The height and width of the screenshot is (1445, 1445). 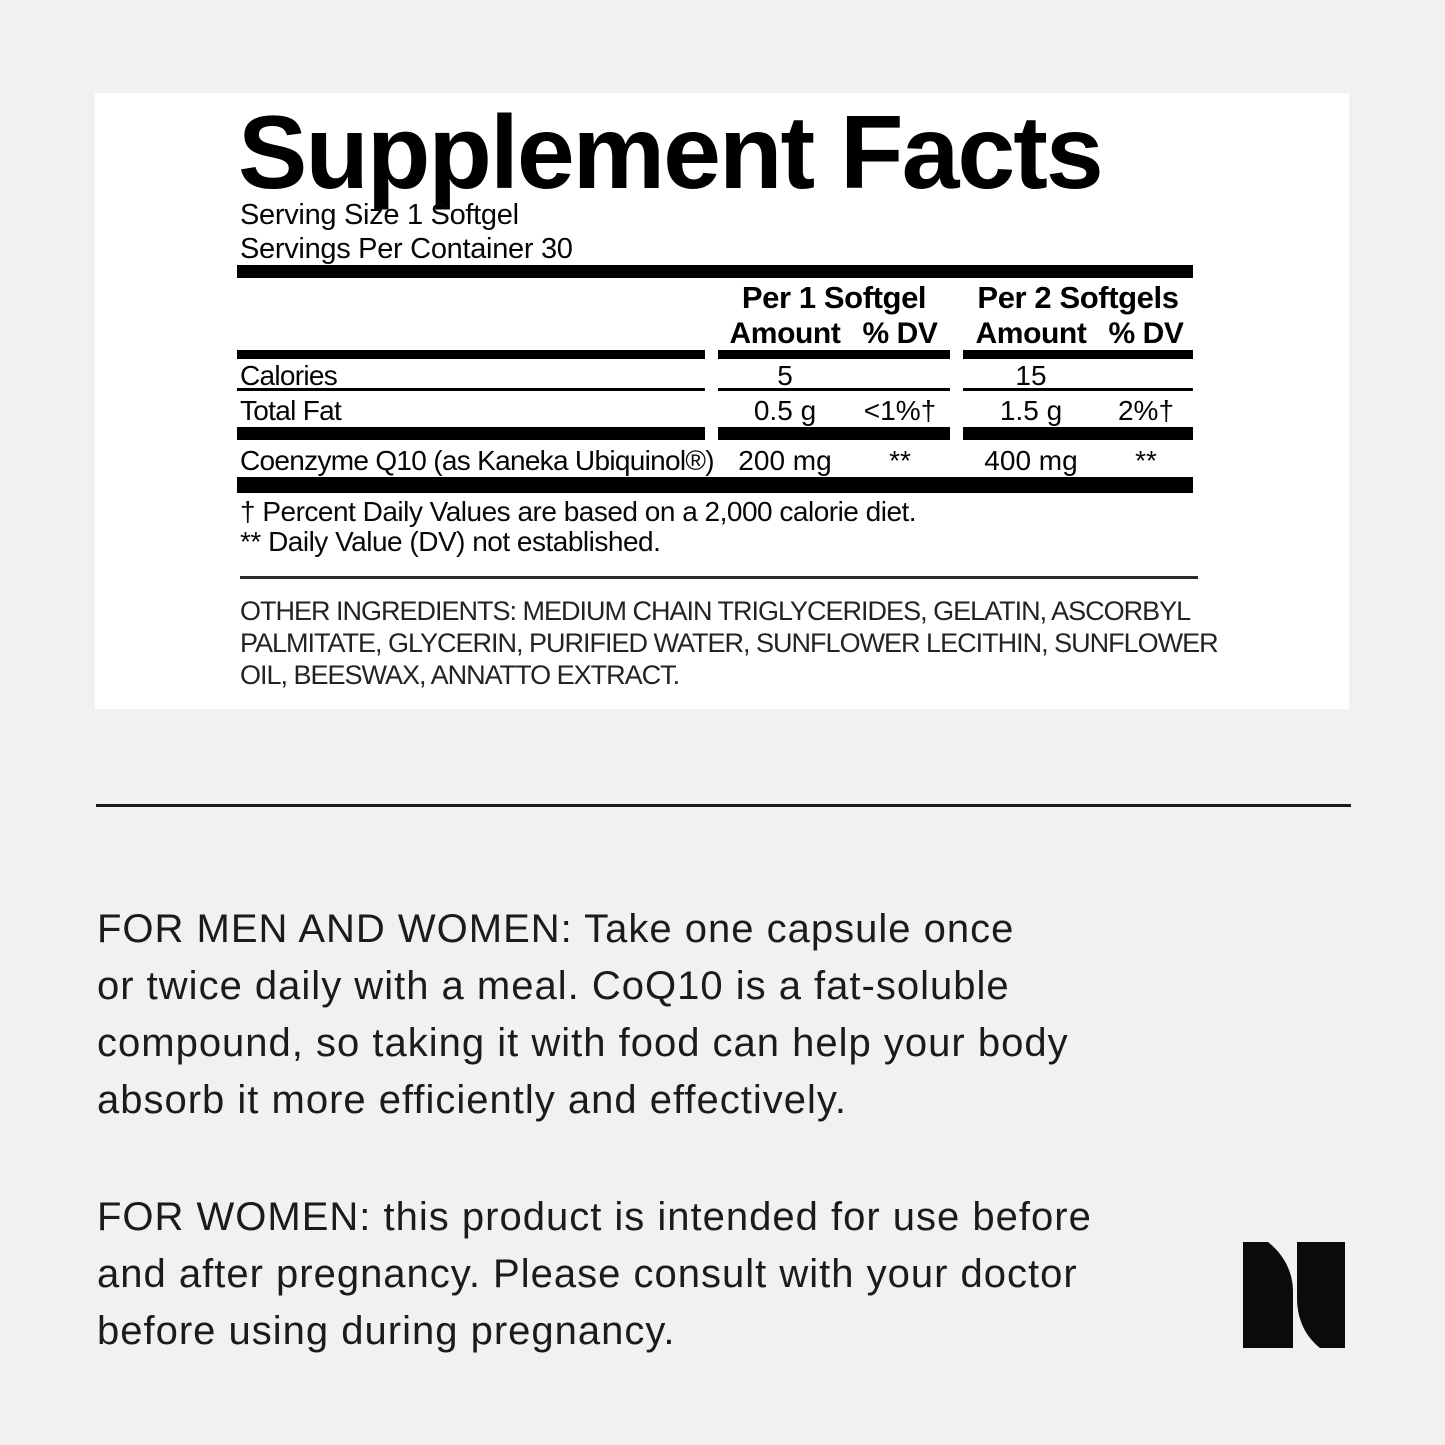 What do you see at coordinates (785, 410) in the screenshot?
I see `total-fat-amount-1: 0.5 g` at bounding box center [785, 410].